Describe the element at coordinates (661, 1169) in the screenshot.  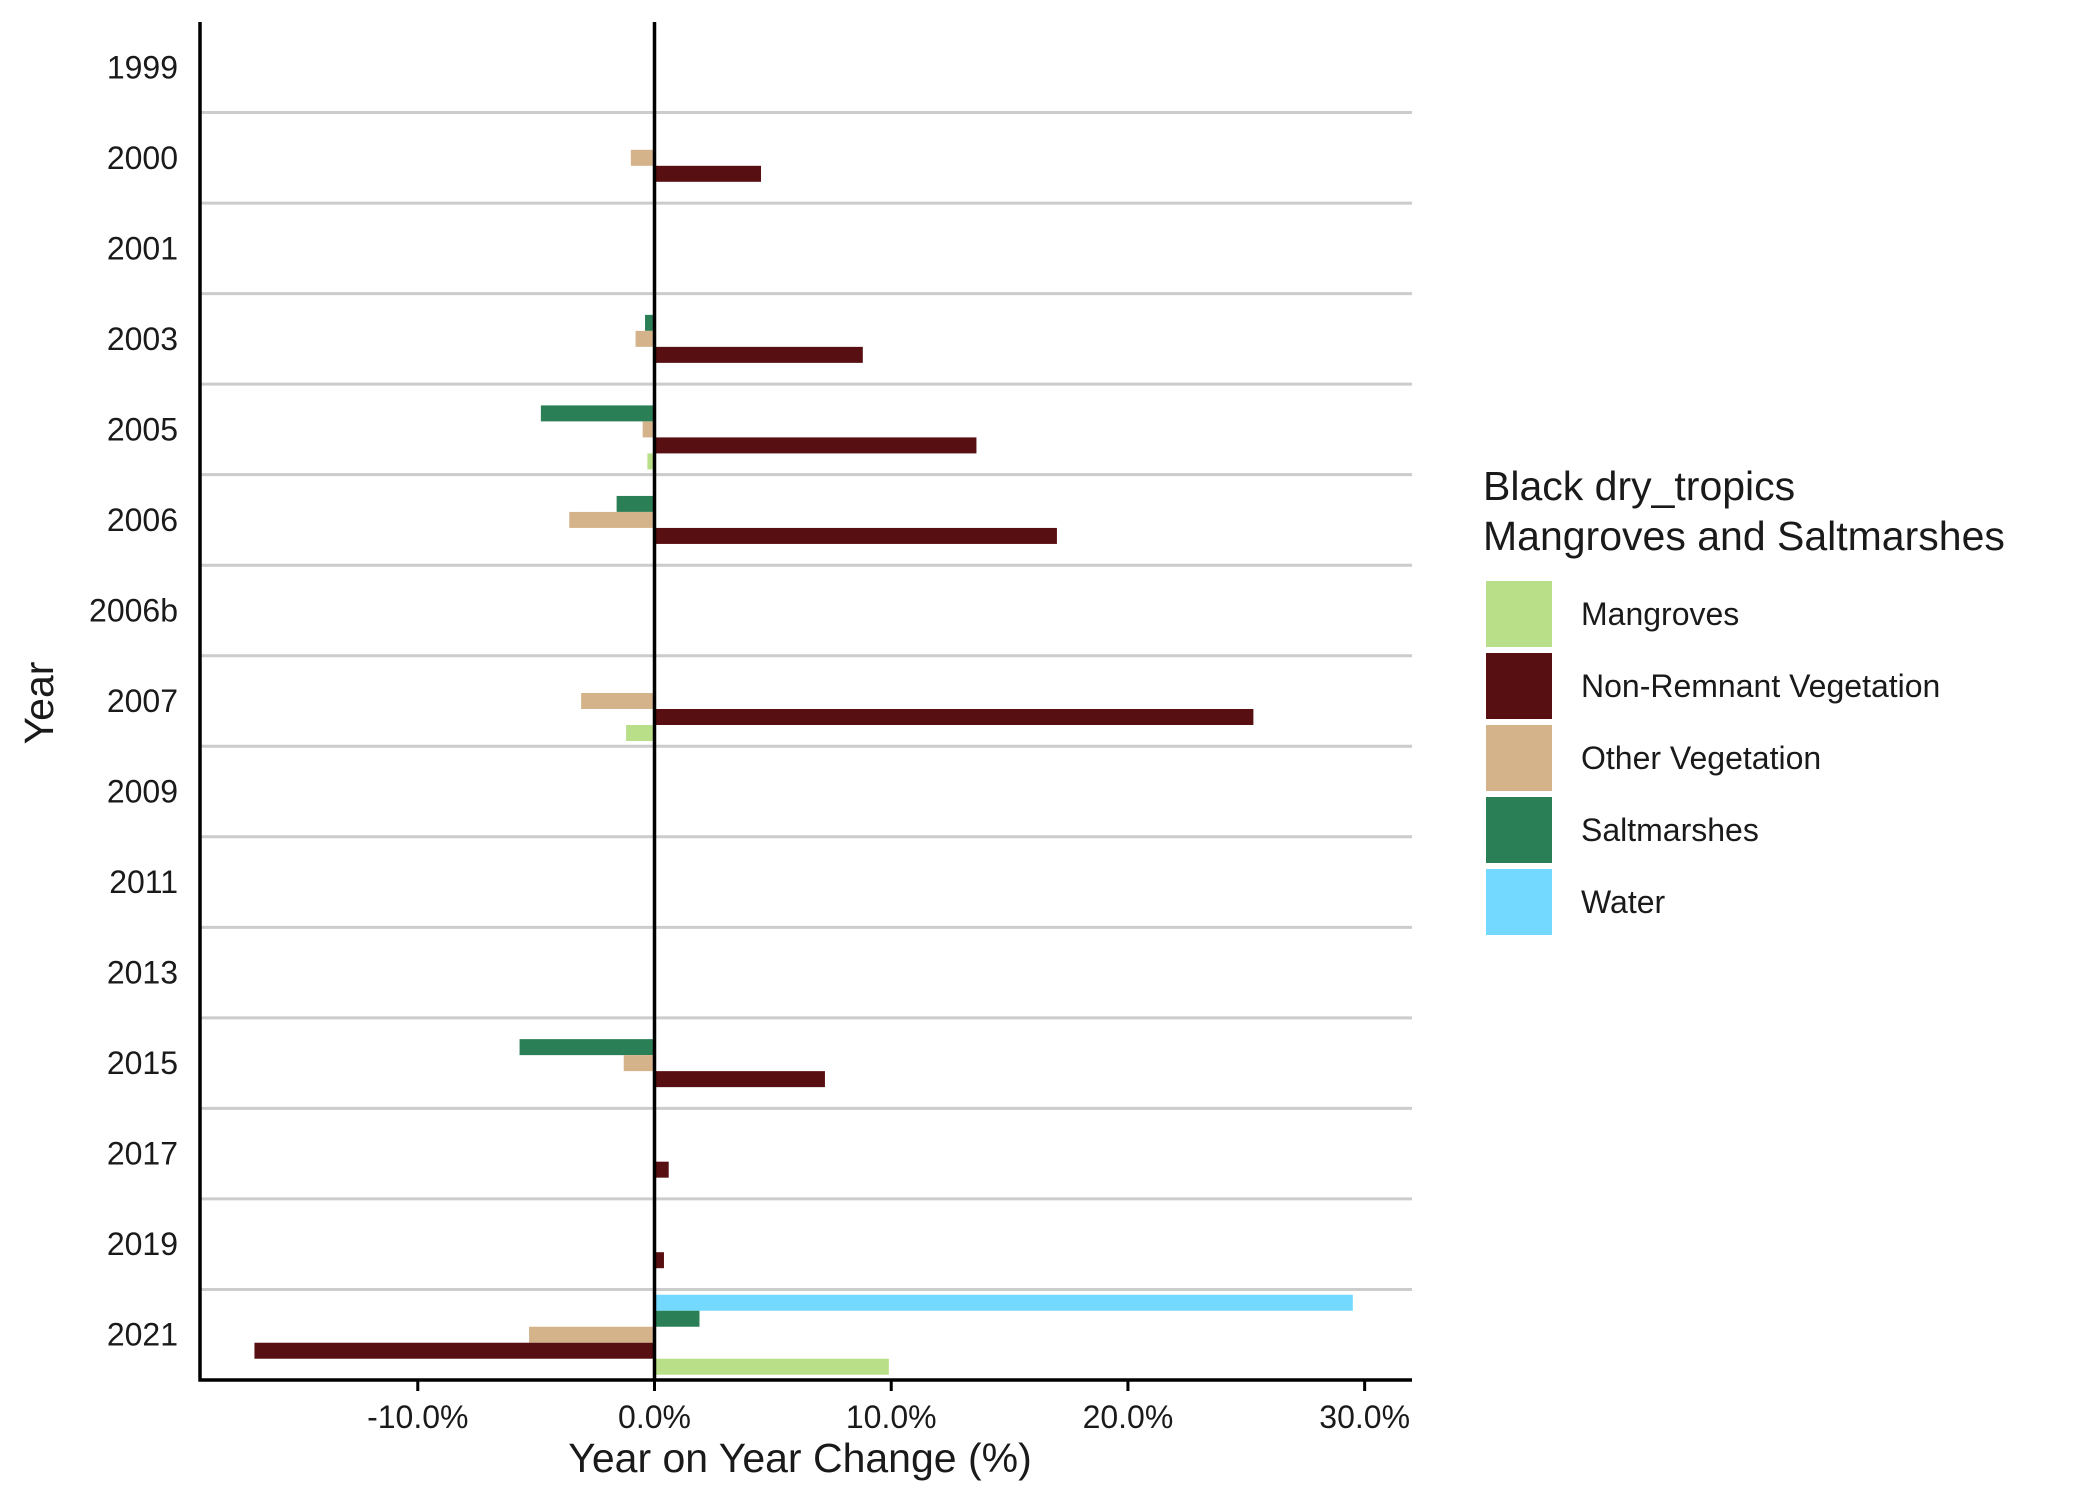
I see `bar-non-remnant-vegetation-2017` at that location.